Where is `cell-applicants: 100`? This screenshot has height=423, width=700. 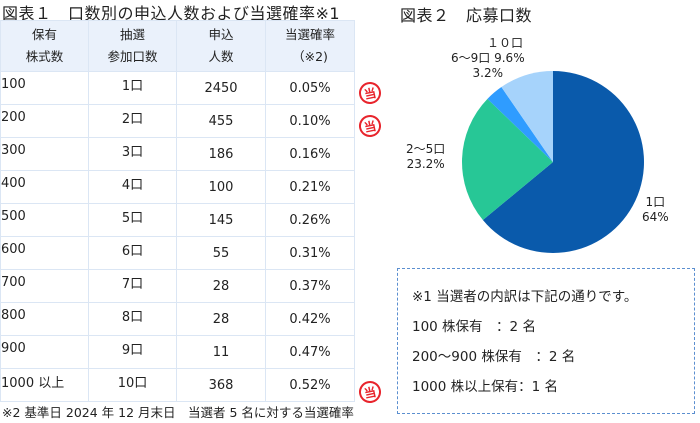 cell-applicants: 100 is located at coordinates (221, 187).